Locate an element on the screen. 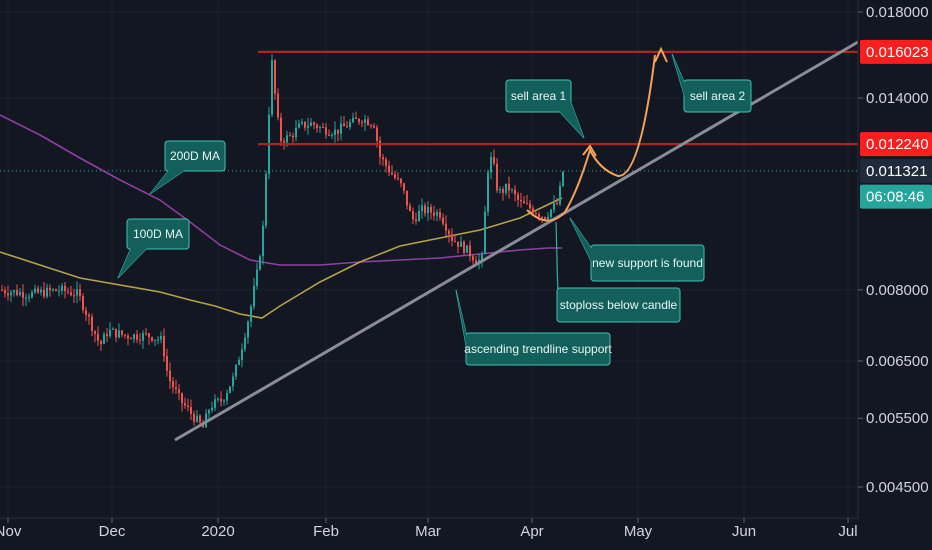  time-scale is located at coordinates (466, 534).